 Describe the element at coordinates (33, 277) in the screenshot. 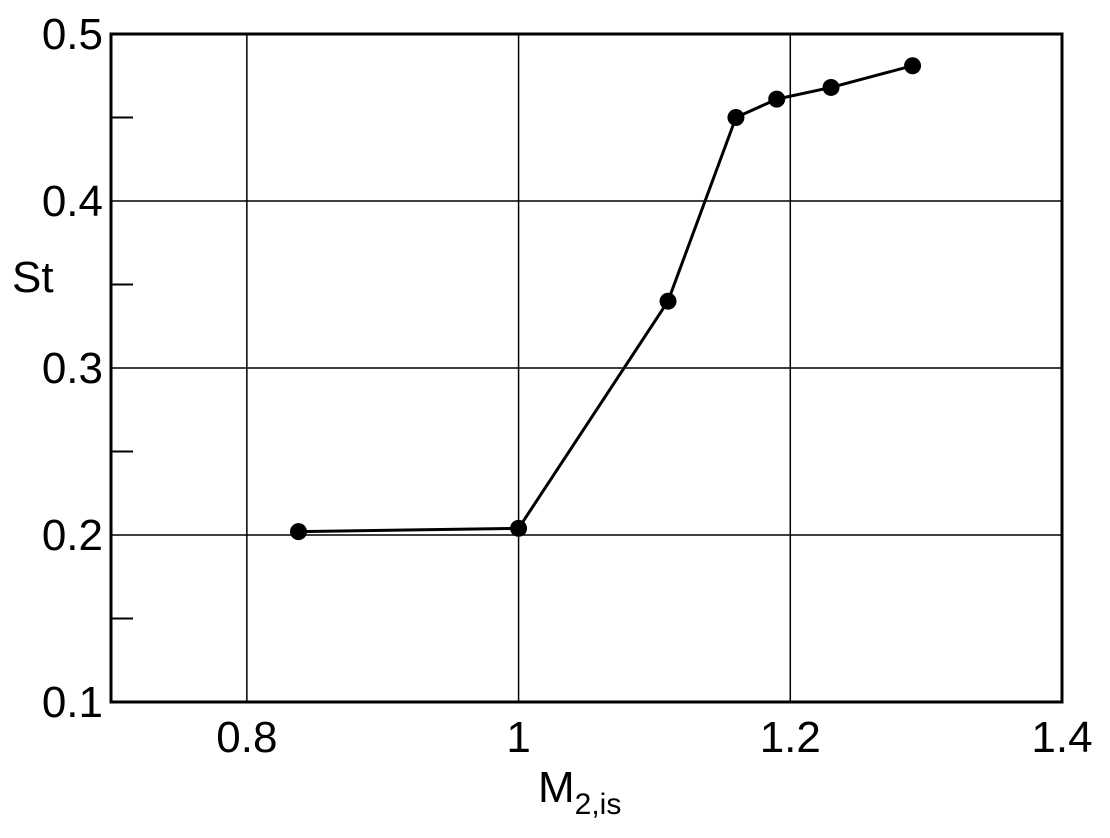

I see `y-axis-label: St` at that location.